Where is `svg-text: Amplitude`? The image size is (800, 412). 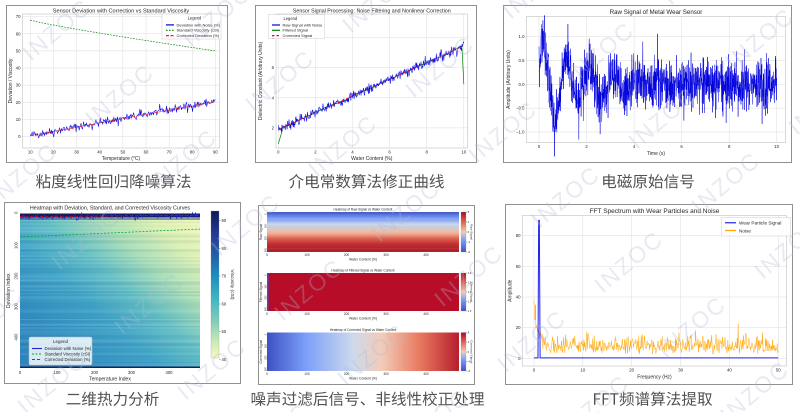
svg-text: Amplitude is located at coordinates (510, 290).